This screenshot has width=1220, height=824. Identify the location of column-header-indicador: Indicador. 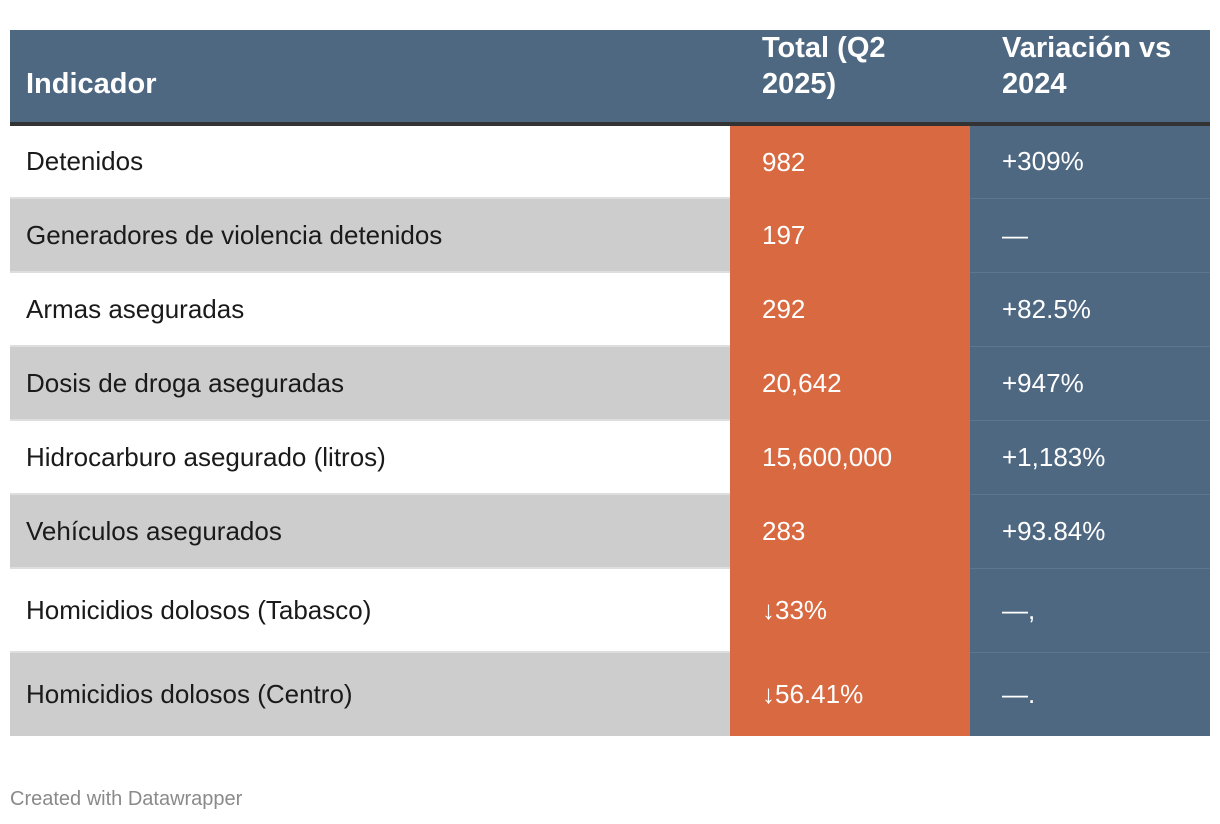
(370, 78).